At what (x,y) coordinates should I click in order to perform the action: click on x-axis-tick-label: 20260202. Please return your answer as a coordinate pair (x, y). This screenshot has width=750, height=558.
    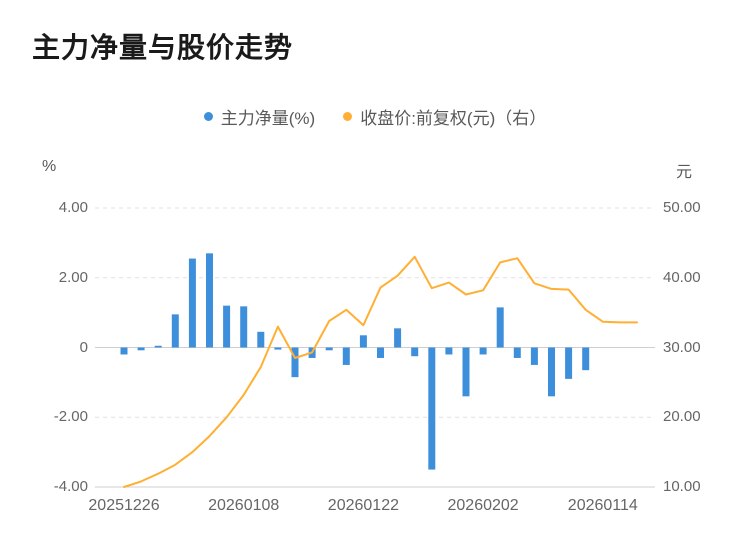
    Looking at the image, I should click on (483, 505).